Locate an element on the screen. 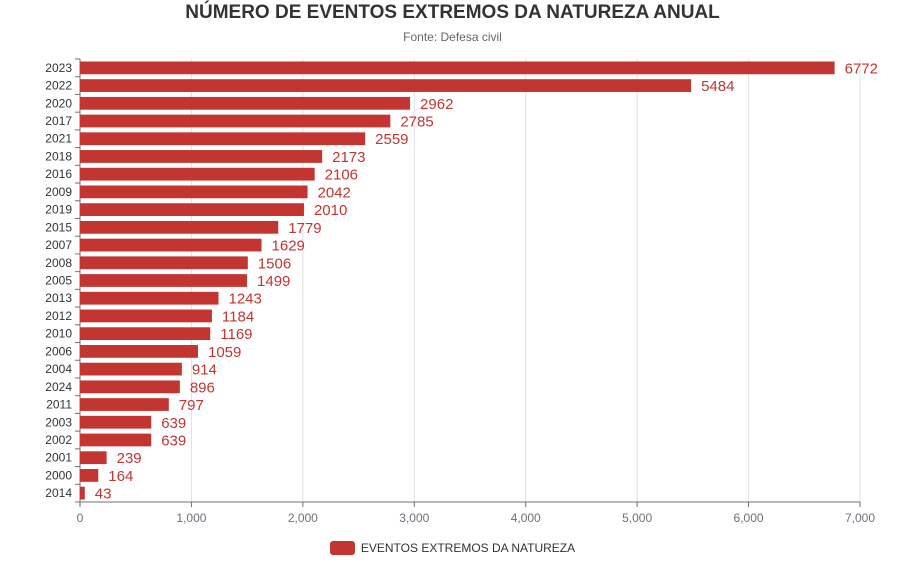 Image resolution: width=905 pixels, height=564 pixels. y-tick-label: 2022 is located at coordinates (58, 86).